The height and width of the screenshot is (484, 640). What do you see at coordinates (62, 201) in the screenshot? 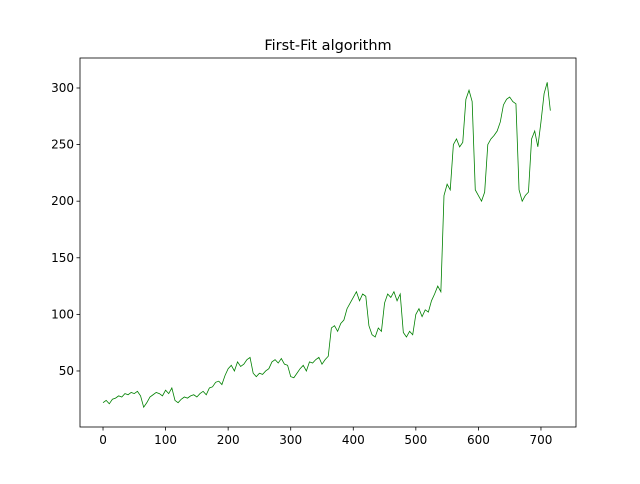
I see `y-tick-label: 200` at bounding box center [62, 201].